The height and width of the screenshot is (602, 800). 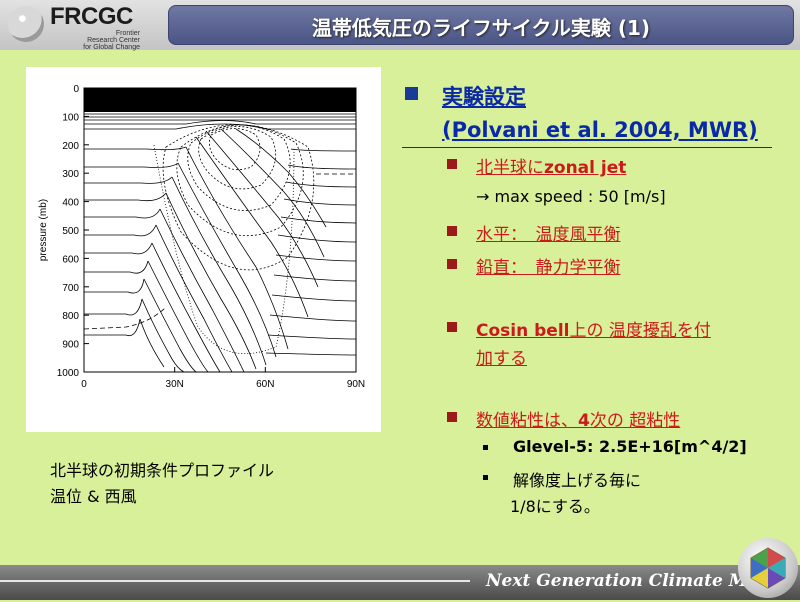 I want to click on x-tick-label: 90N, so click(x=356, y=384).